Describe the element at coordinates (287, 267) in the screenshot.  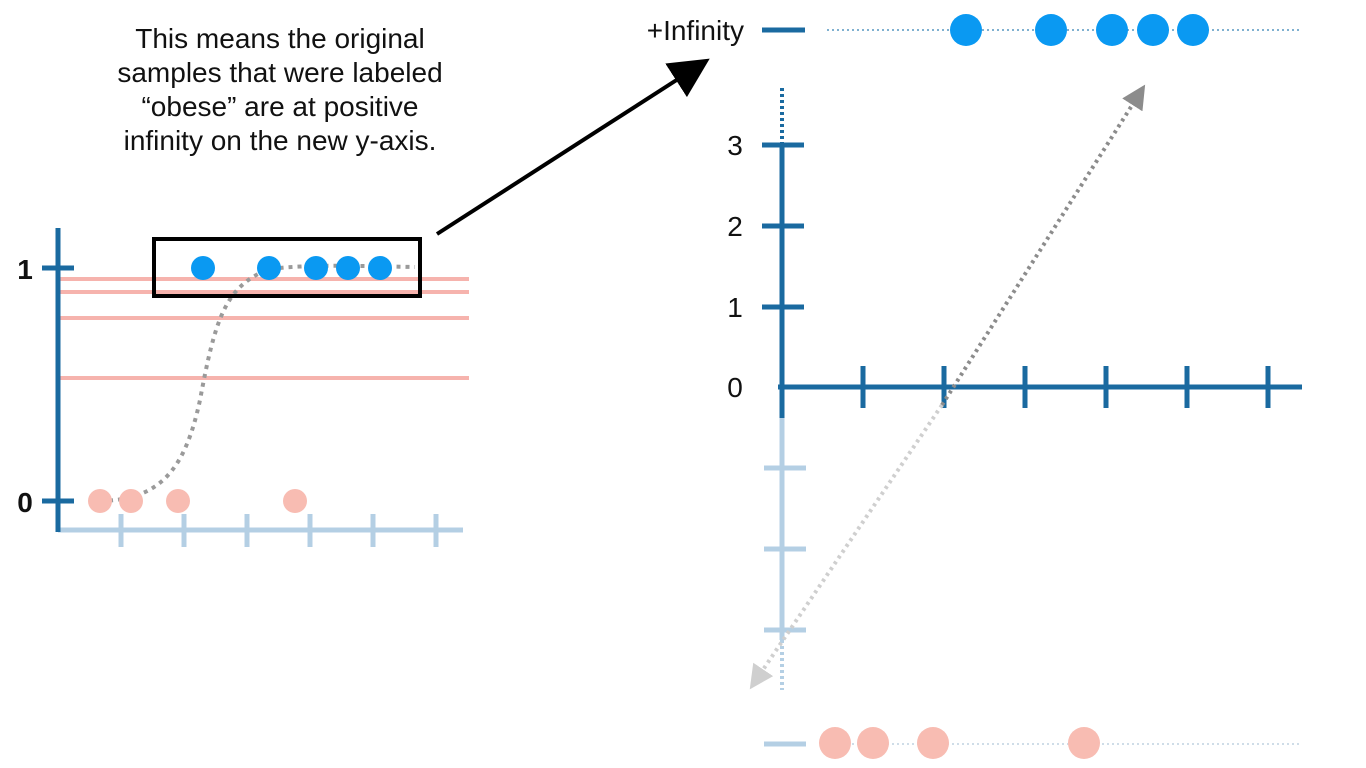
I see `highlight-box` at that location.